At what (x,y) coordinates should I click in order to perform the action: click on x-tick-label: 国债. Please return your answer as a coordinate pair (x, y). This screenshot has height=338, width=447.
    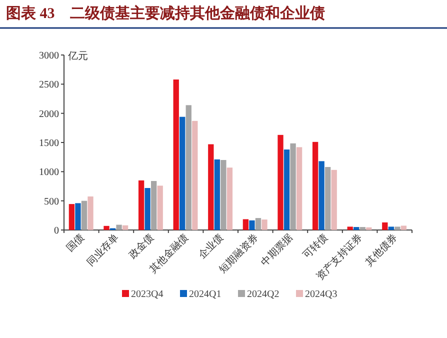
    Looking at the image, I should click on (75, 243).